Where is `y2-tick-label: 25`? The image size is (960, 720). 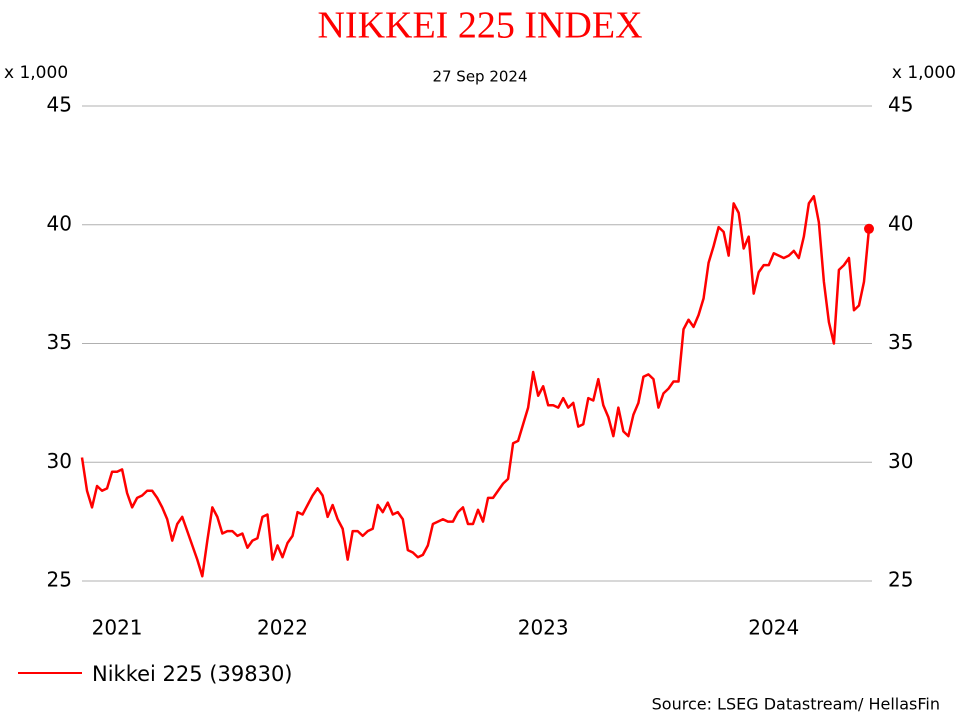
y2-tick-label: 25 is located at coordinates (900, 580).